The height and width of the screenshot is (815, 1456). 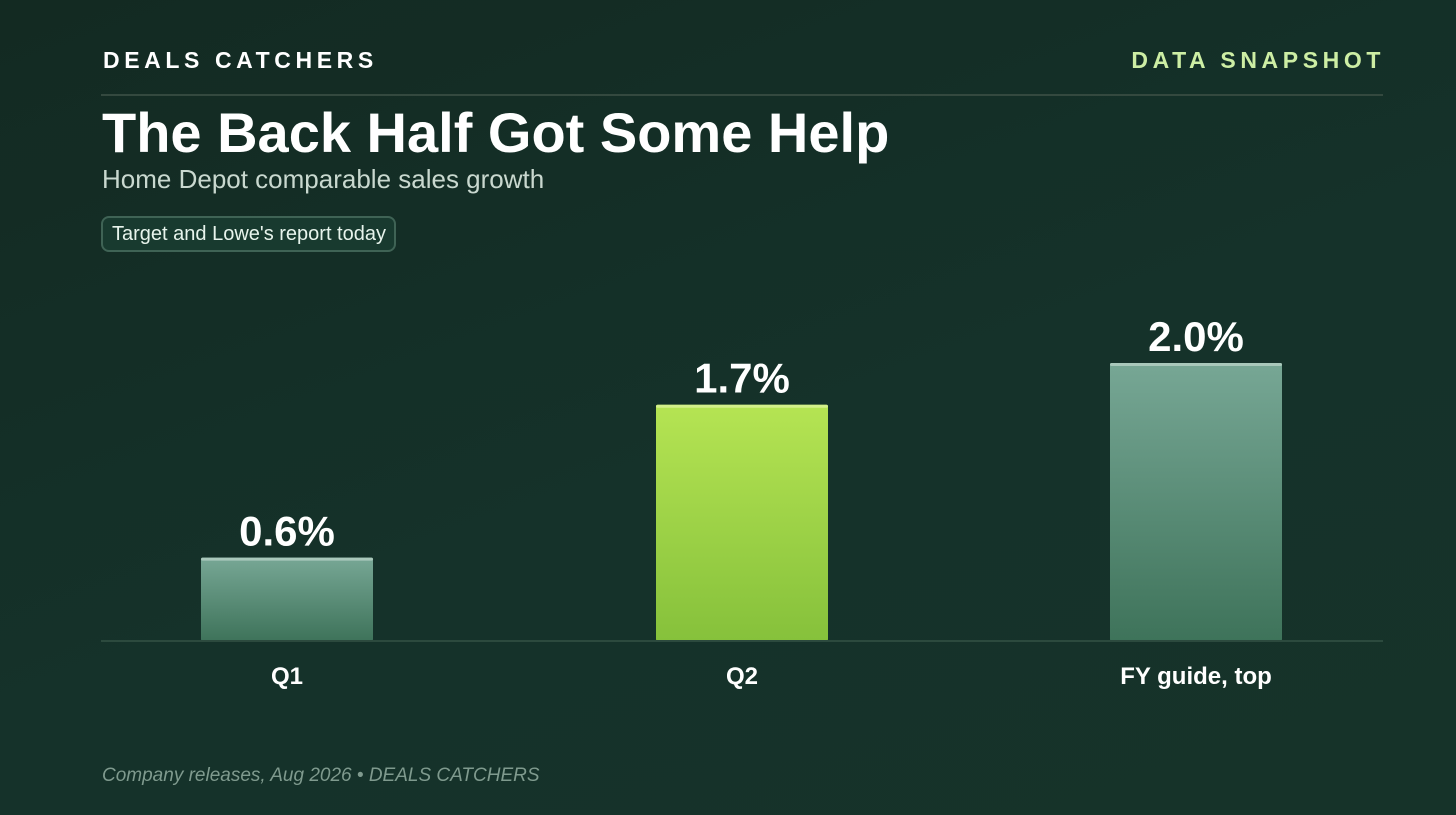 What do you see at coordinates (742, 676) in the screenshot?
I see `category-label-1: Q2` at bounding box center [742, 676].